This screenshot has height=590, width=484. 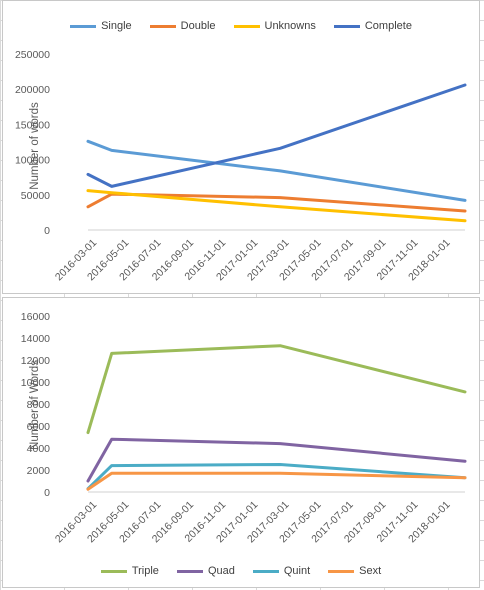 I want to click on y-tick-label: 14000, so click(x=35, y=339).